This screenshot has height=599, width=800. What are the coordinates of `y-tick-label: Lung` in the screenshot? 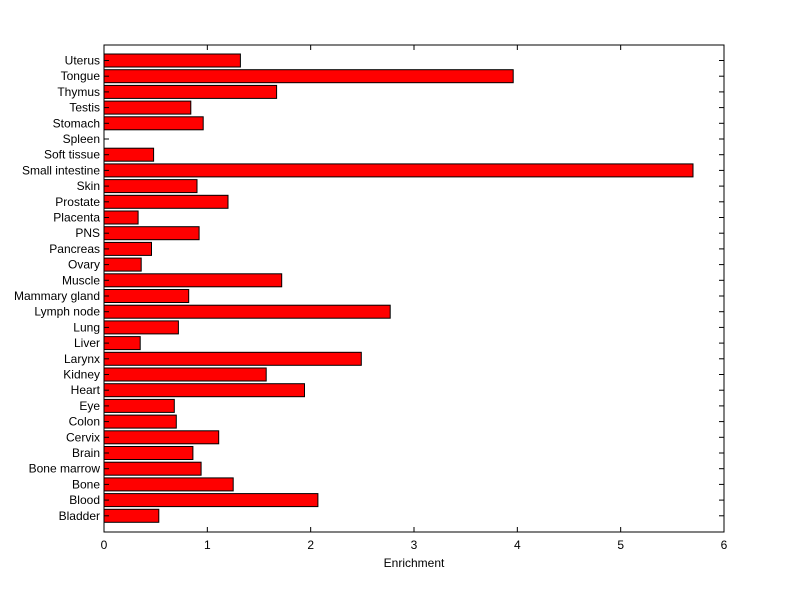 It's located at (86, 327).